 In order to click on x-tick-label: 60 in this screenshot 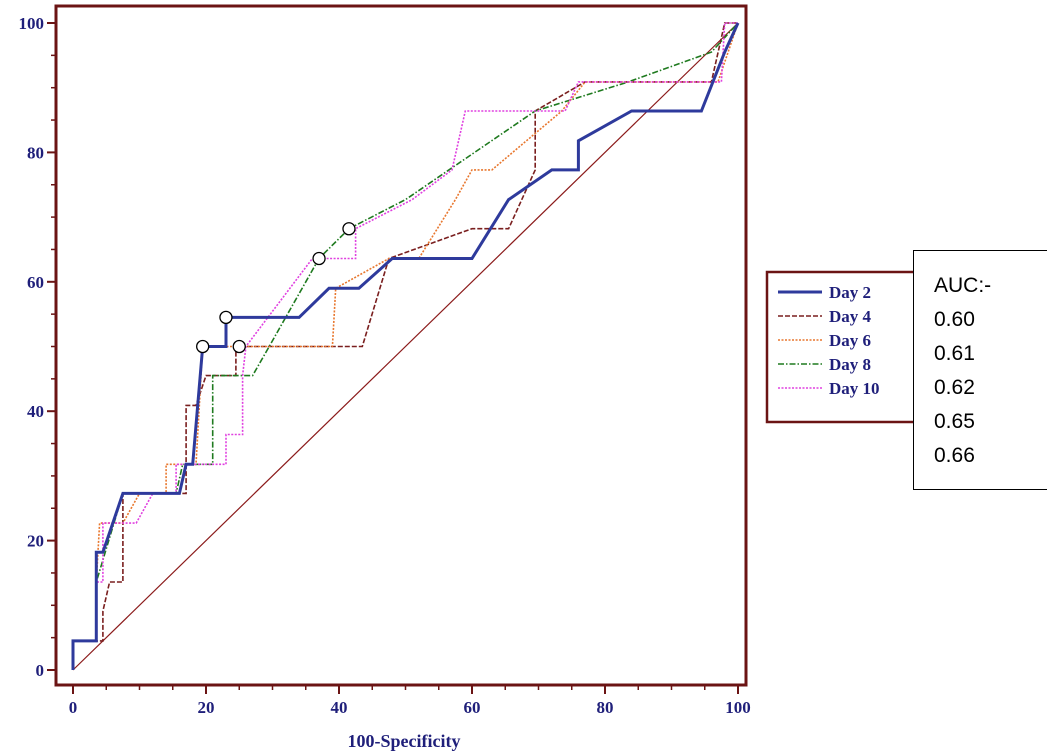, I will do `click(472, 707)`.